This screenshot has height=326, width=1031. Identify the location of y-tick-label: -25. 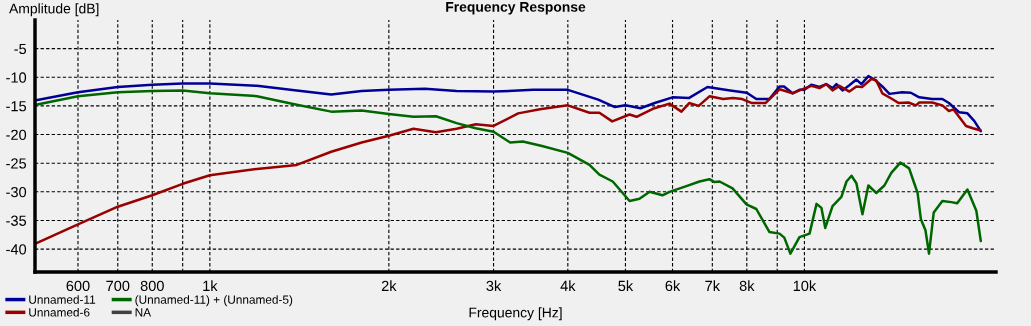
(16, 163).